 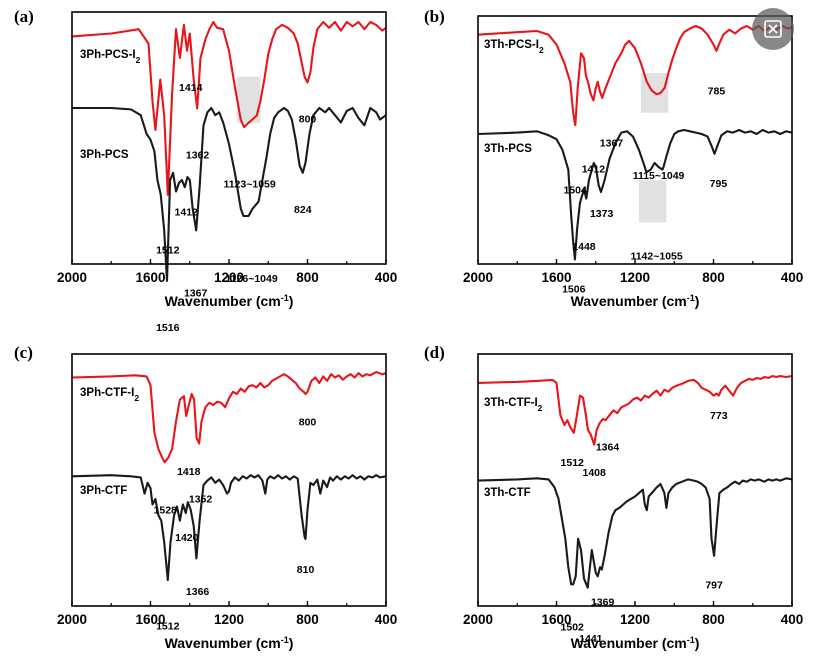 What do you see at coordinates (514, 47) in the screenshot?
I see `series-label: 3Th-PCS-I2` at bounding box center [514, 47].